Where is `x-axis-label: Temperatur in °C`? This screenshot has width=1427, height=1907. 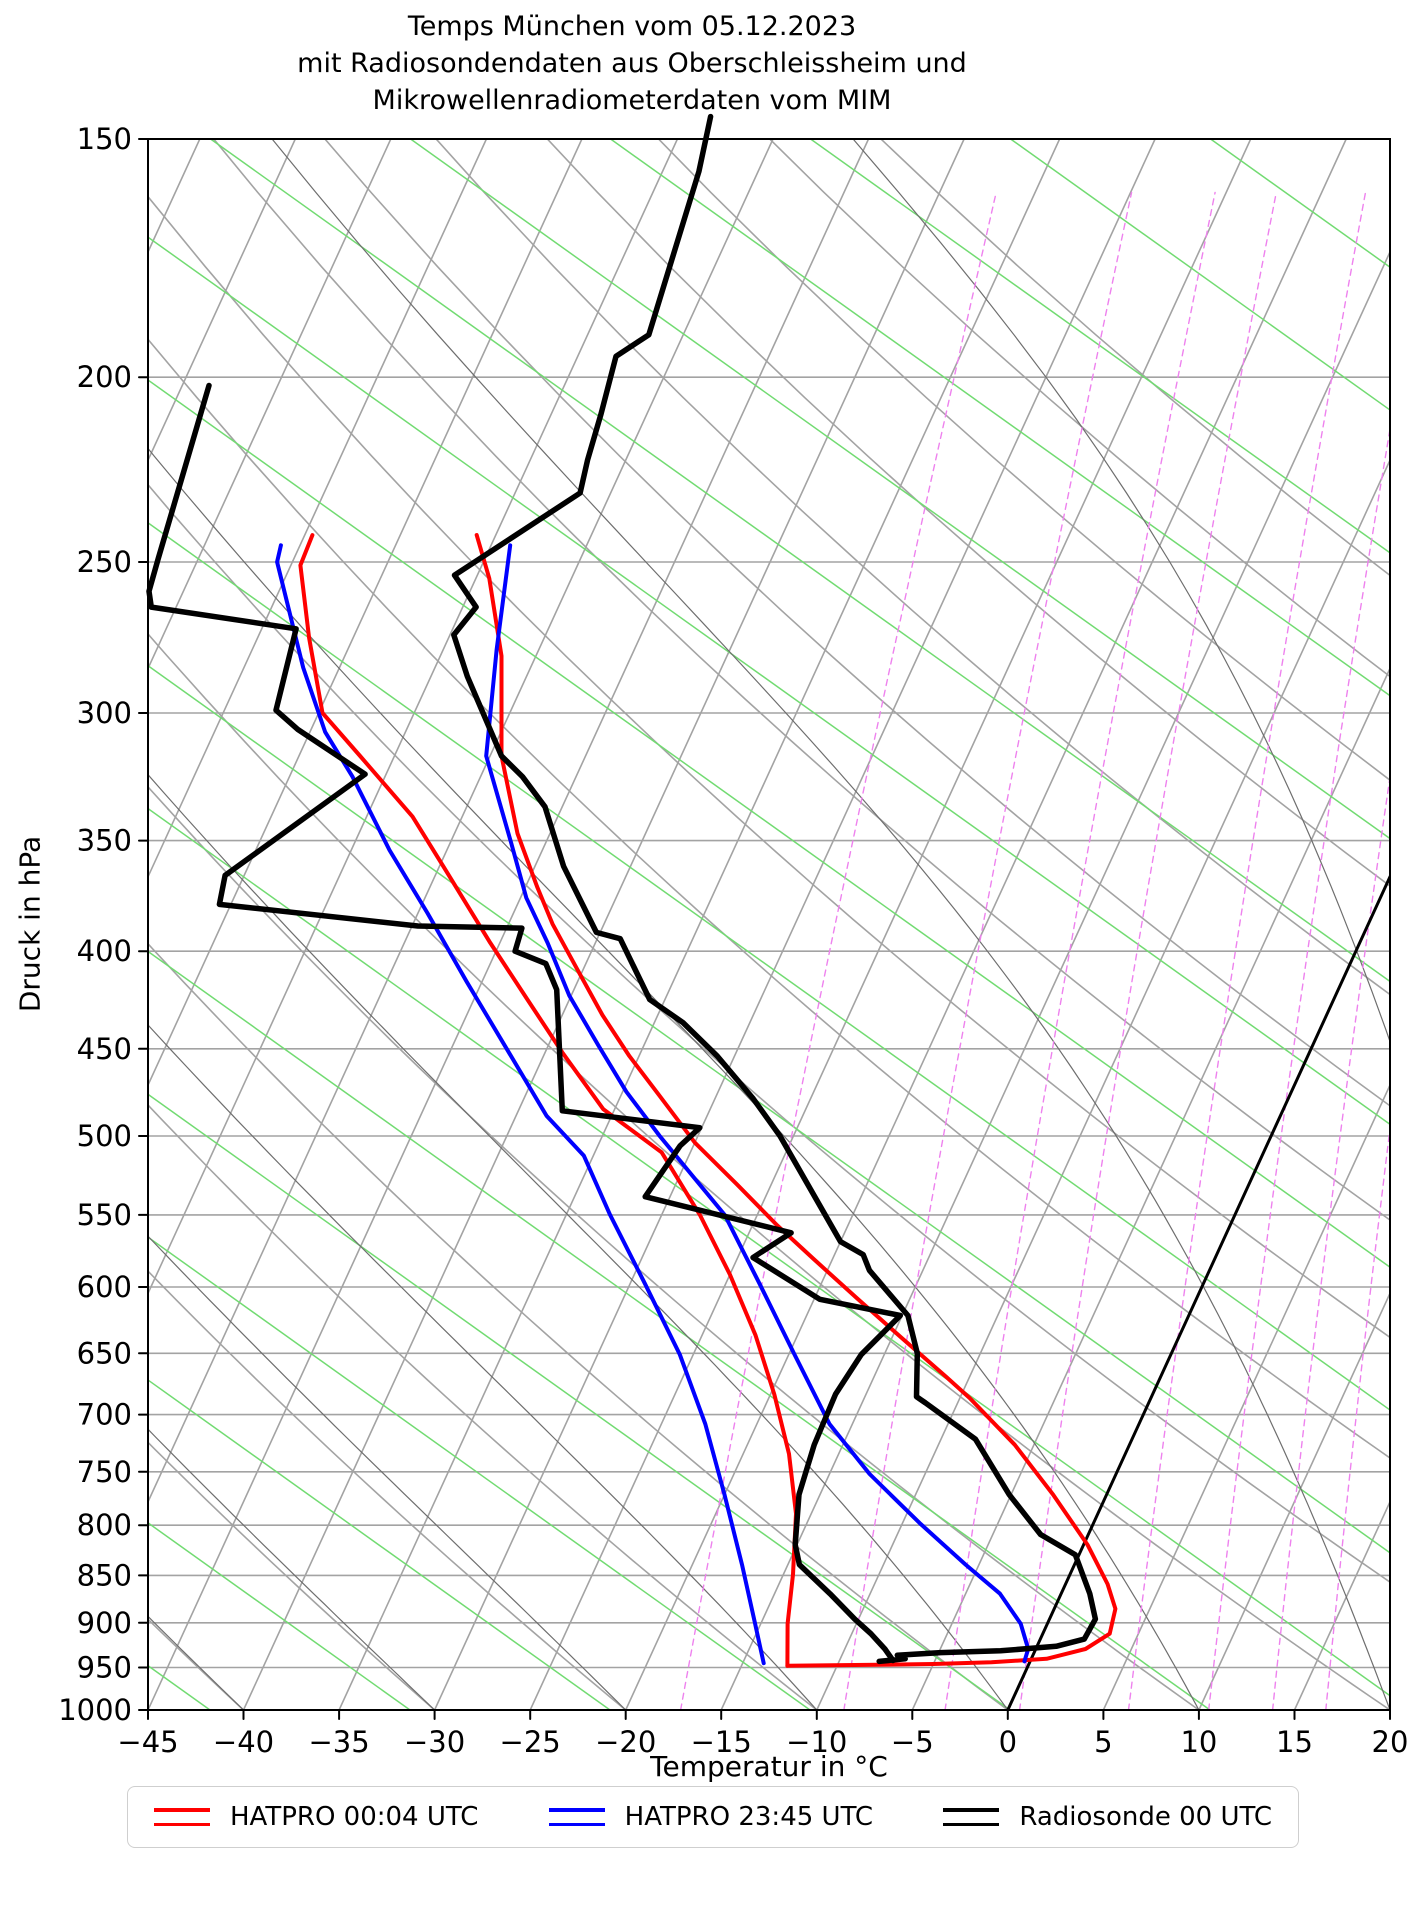
x-axis-label: Temperatur in °C is located at coordinates (769, 1766).